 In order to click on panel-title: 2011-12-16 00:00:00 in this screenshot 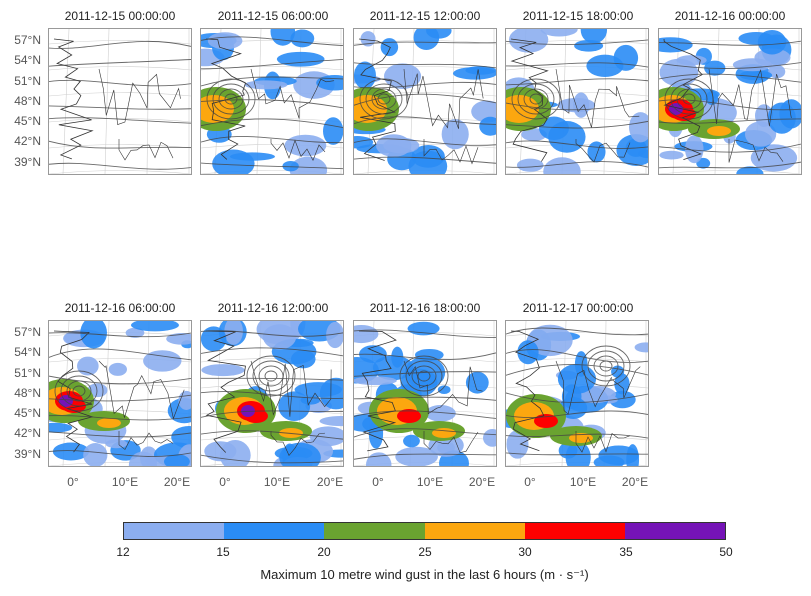, I will do `click(730, 16)`.